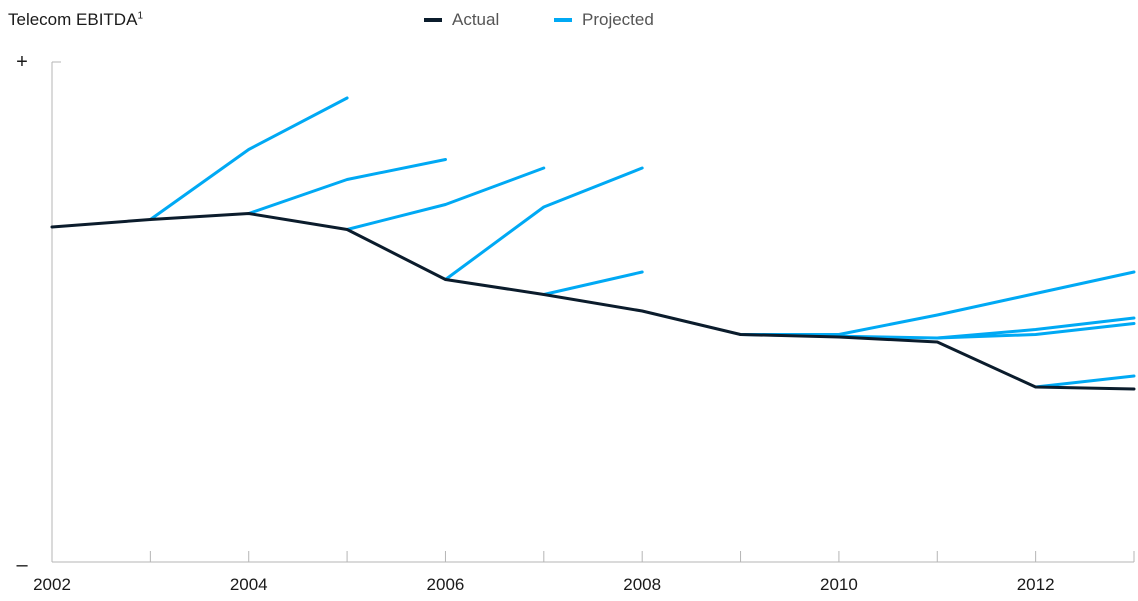 This screenshot has height=601, width=1138. Describe the element at coordinates (140, 16) in the screenshot. I see `title-footnote: 1` at that location.